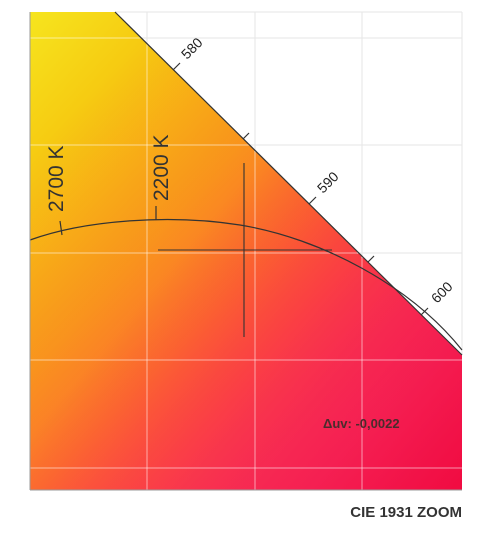 This screenshot has height=555, width=500. Describe the element at coordinates (56, 178) in the screenshot. I see `cct-label-2700k: 2700 K` at that location.